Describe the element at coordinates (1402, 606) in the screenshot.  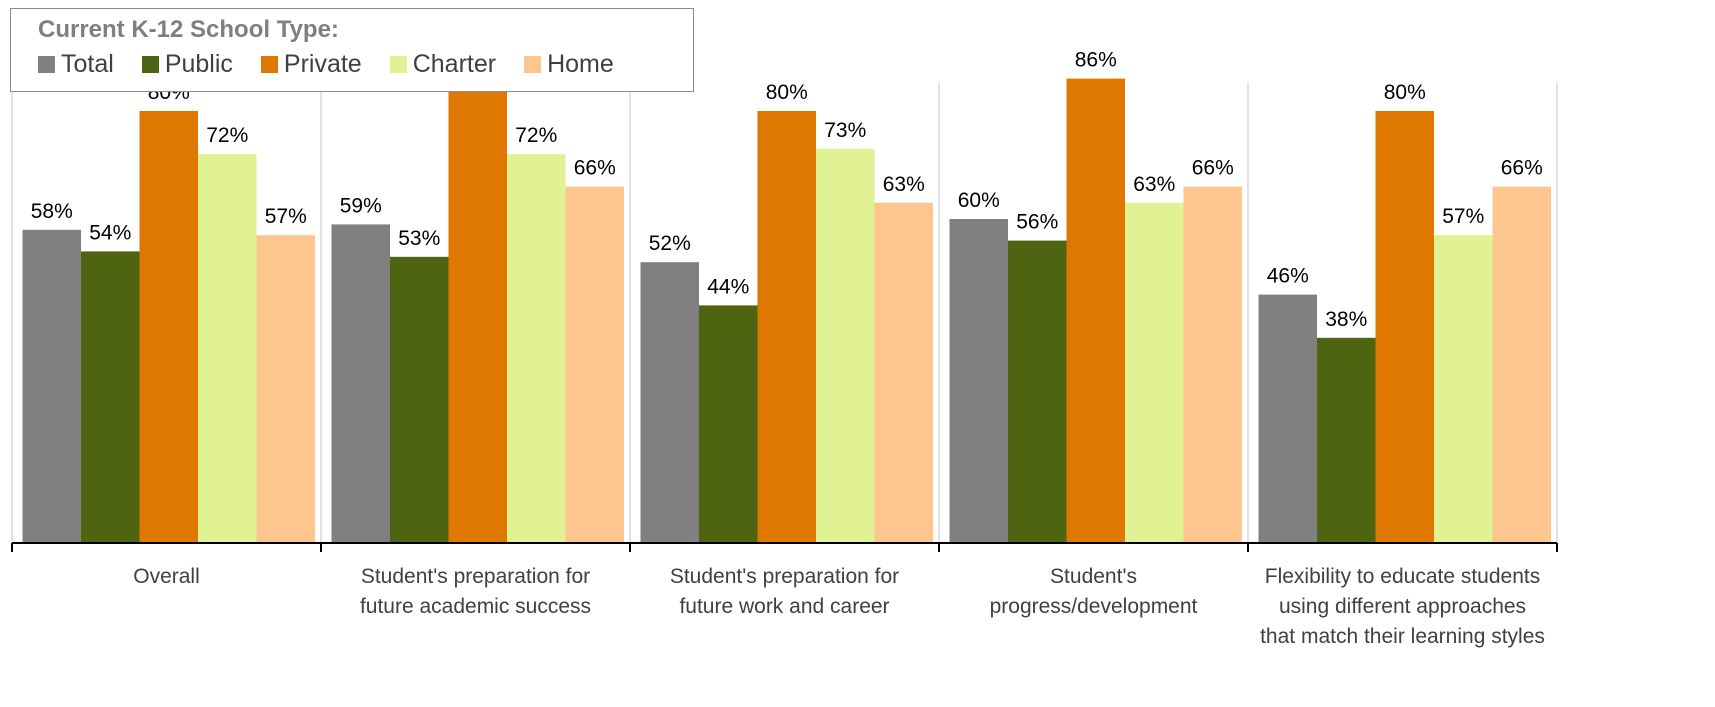
I see `category-label: using different approaches` at that location.